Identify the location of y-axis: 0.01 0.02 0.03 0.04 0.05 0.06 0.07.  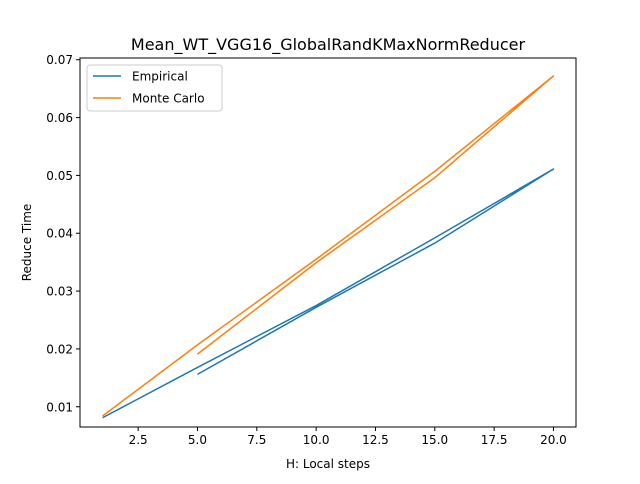
(63, 233).